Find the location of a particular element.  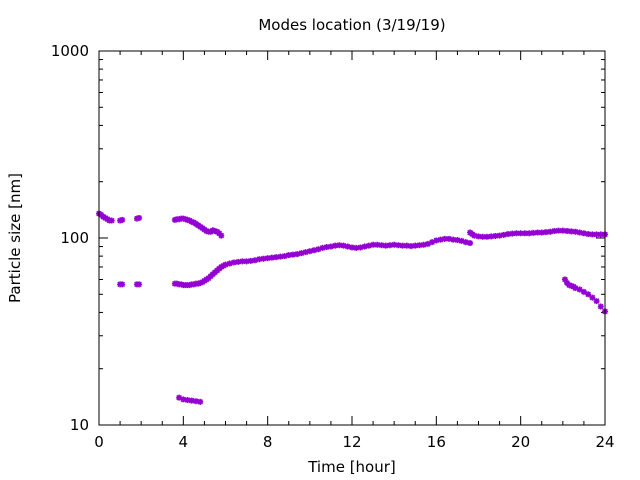

y-tick-label: 10 is located at coordinates (79, 425).